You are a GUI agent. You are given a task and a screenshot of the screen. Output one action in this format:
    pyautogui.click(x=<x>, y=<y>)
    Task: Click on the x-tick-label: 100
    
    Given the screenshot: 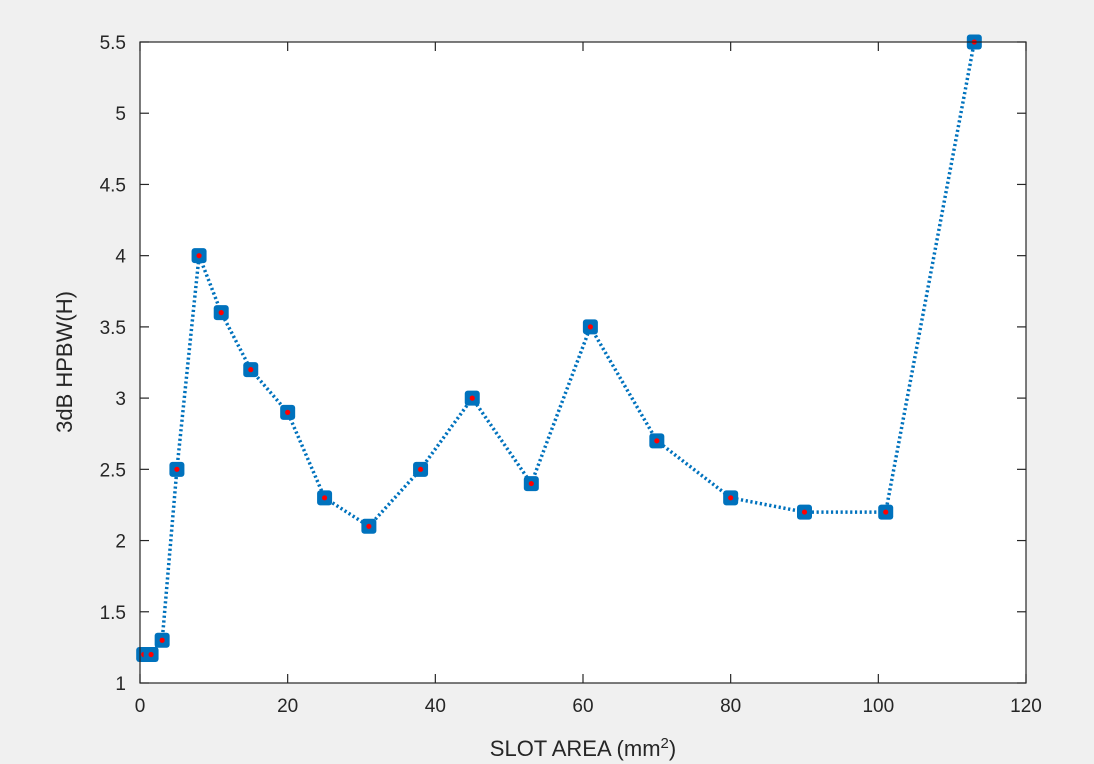 What is the action you would take?
    pyautogui.click(x=878, y=706)
    